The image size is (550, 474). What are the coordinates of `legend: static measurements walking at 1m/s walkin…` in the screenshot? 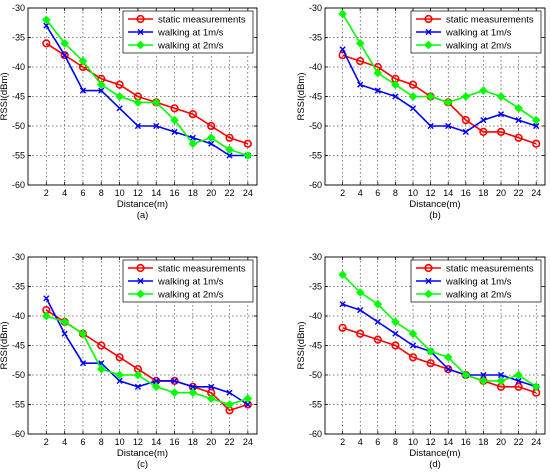 It's located at (188, 281).